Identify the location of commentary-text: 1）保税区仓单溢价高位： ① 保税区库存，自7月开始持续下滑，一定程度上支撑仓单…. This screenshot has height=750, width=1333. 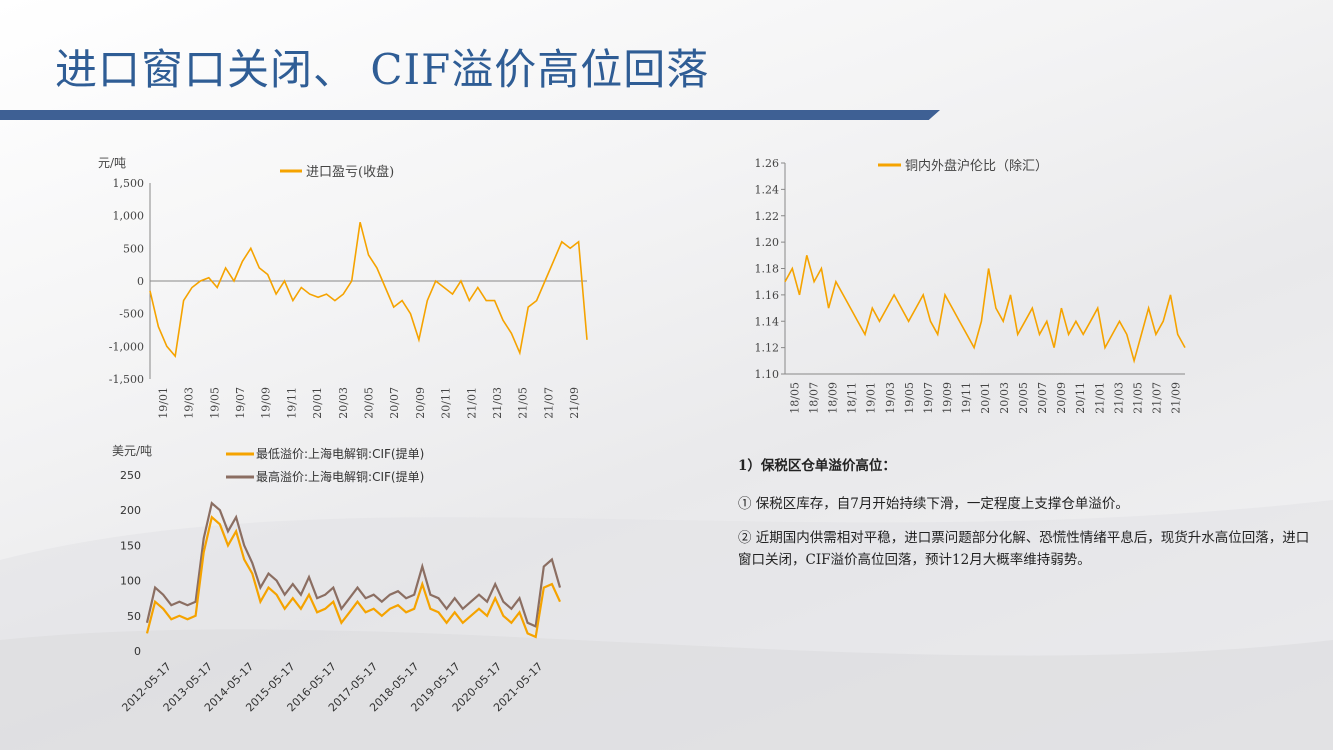
(1028, 519).